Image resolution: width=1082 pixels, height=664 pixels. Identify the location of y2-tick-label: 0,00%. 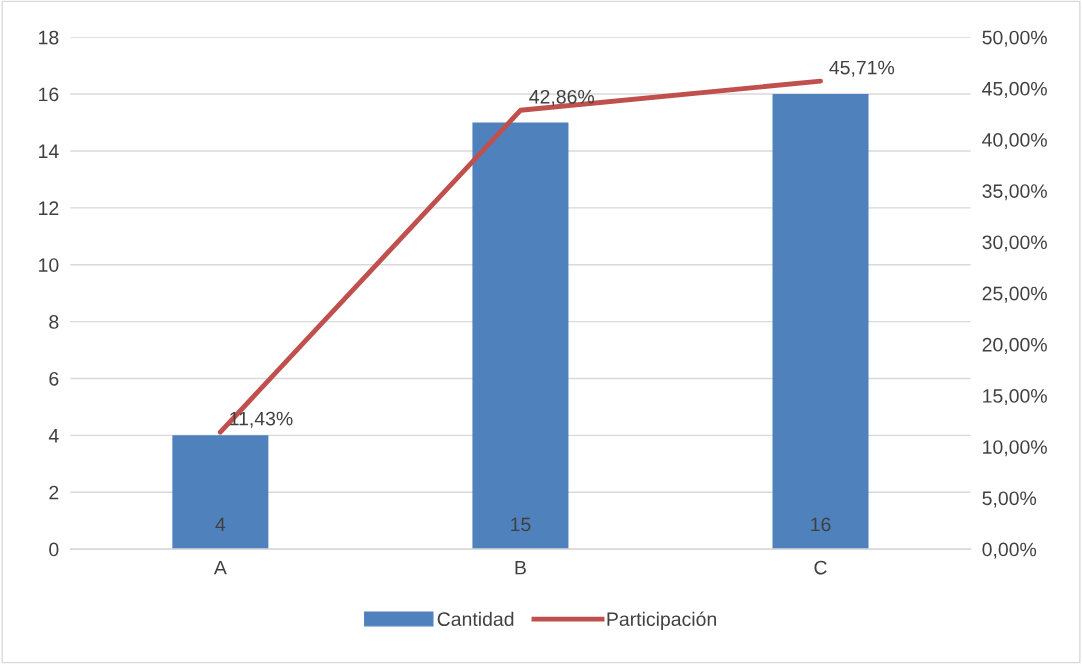
(1009, 550).